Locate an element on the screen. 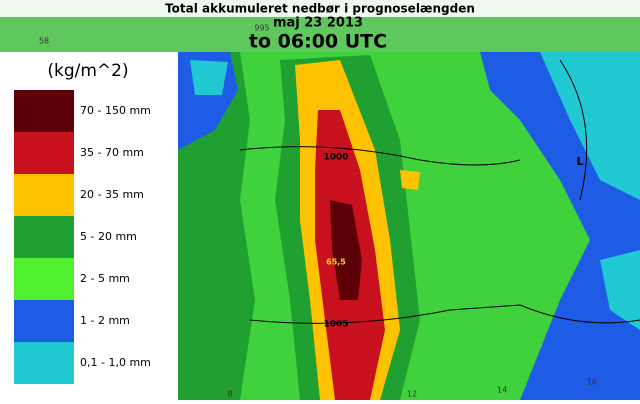 The image size is (640, 404). latitude-label: 58 is located at coordinates (44, 41).